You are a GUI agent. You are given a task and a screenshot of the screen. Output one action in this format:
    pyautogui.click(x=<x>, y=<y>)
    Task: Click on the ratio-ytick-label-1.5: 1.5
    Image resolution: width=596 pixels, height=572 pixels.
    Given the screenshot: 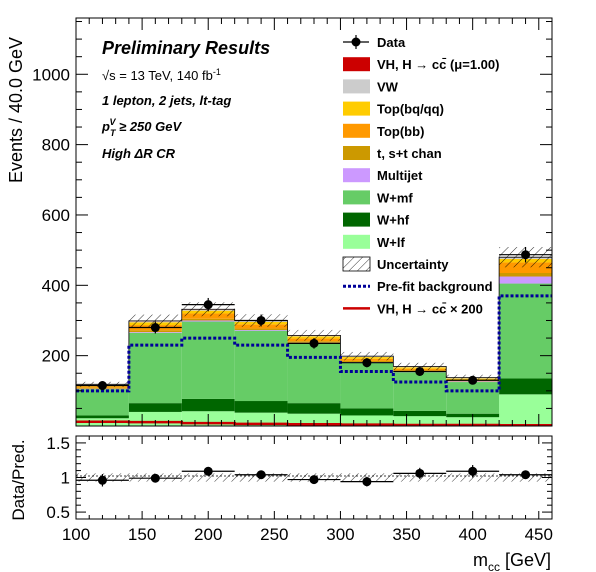 What is the action you would take?
    pyautogui.click(x=58, y=443)
    